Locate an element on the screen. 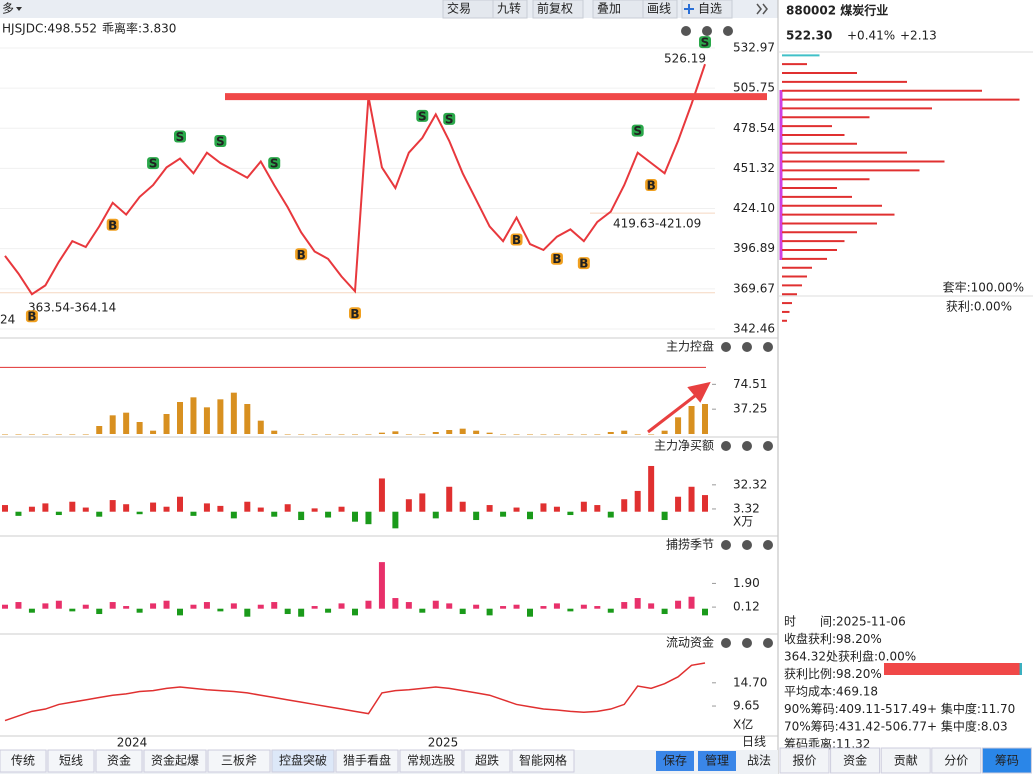 The width and height of the screenshot is (1033, 774). tab-label: 常规选股 is located at coordinates (431, 760).